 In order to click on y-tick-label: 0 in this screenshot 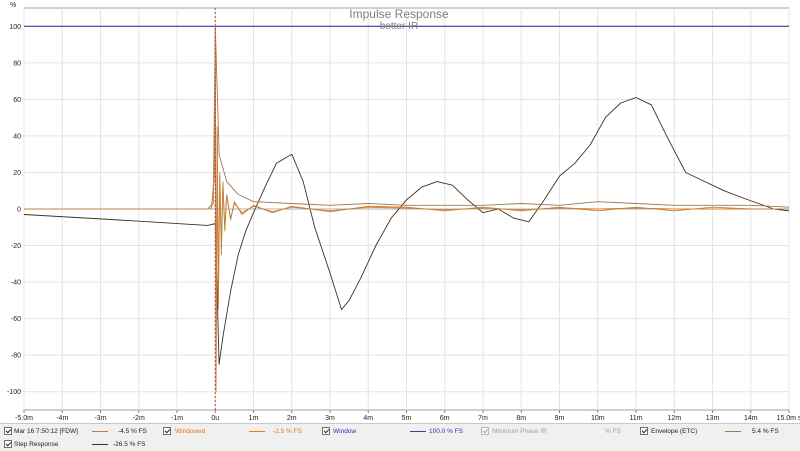, I will do `click(19, 210)`.